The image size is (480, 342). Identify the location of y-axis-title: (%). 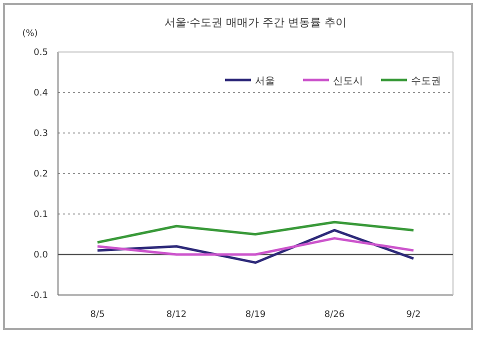
(30, 34).